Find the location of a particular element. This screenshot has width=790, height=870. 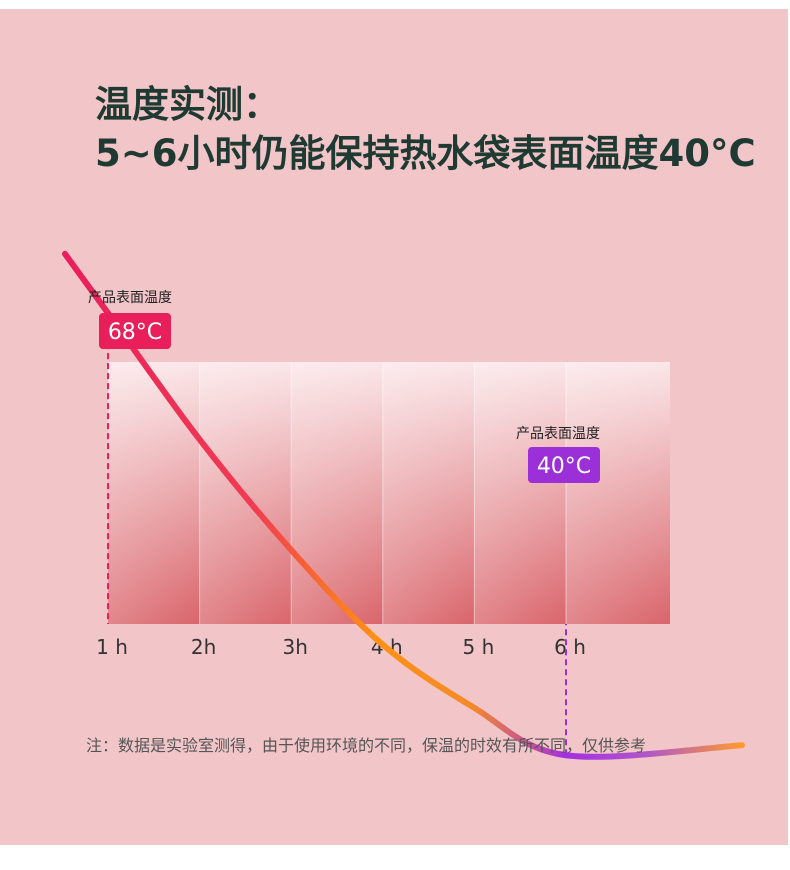

x-tick-label: 2h is located at coordinates (203, 647).